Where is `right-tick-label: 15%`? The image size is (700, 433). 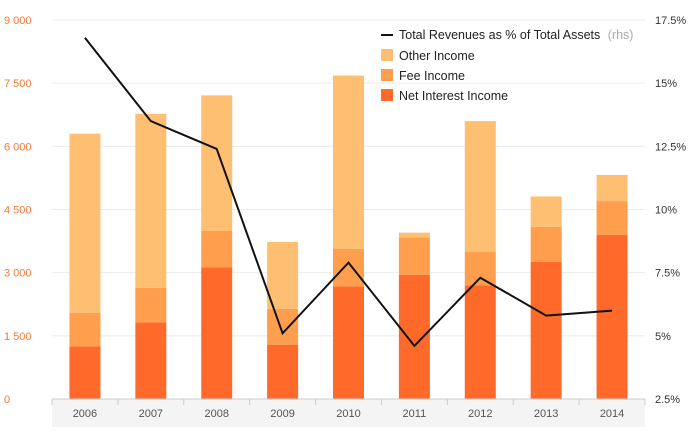 right-tick-label: 15% is located at coordinates (666, 84).